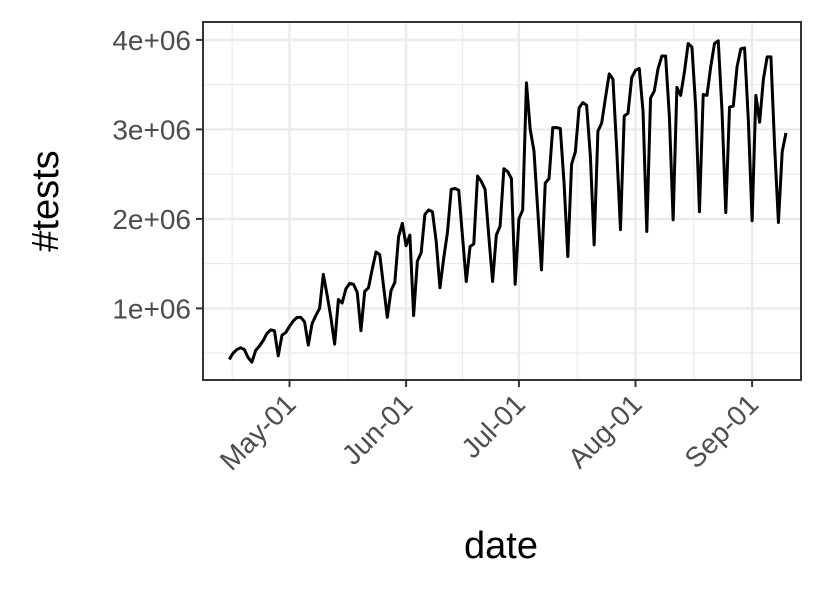 The width and height of the screenshot is (826, 590). Describe the element at coordinates (46, 200) in the screenshot. I see `y-axis-title: #tests` at that location.